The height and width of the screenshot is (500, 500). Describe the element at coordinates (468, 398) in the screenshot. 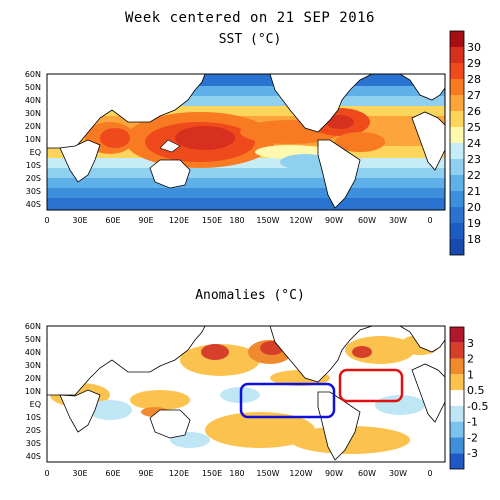

I see `anomaly-colorbar: 3 2 1 0.5 -0.5 -1 -2 -3` at that location.